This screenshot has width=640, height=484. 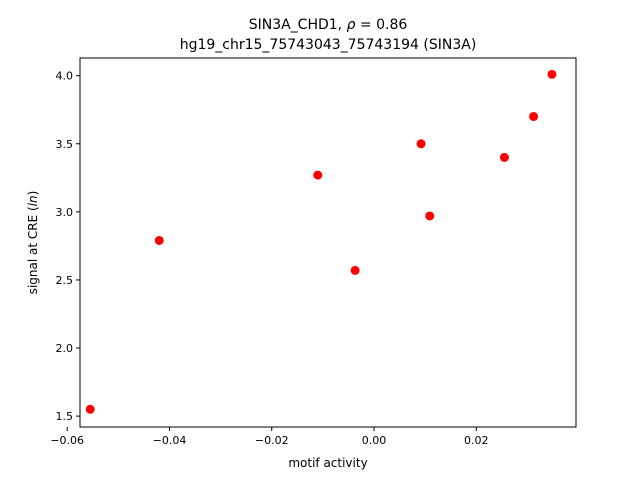 I want to click on x-axis-ticks: −0.06 −0.04 −0.02 0.00 0.02, so click(x=269, y=437).